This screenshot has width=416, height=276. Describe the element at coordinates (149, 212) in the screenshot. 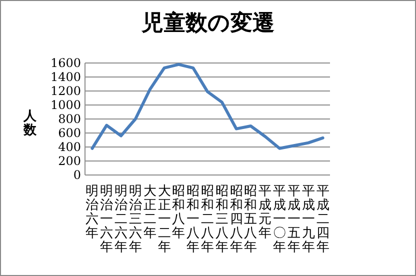

I see `x-tick-label: 大正二年` at that location.